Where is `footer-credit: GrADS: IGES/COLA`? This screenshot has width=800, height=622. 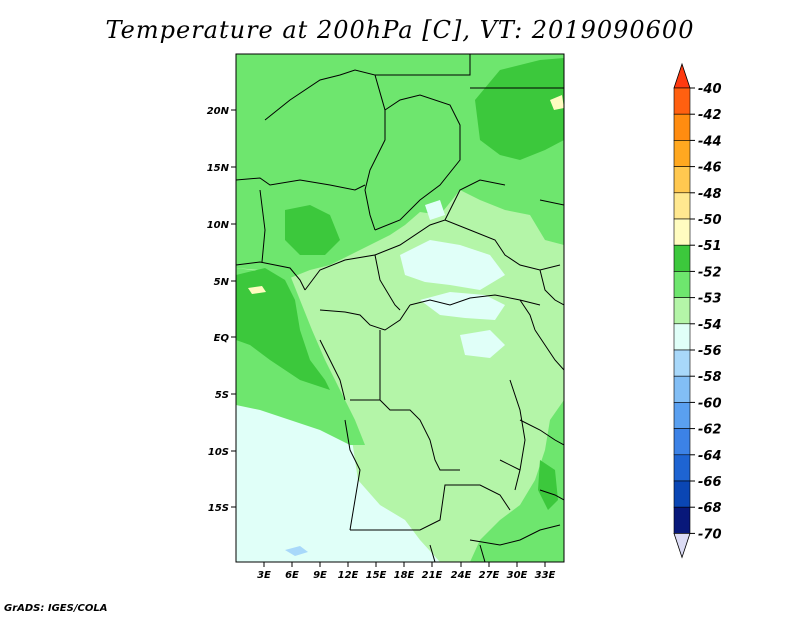 footer-credit: GrADS: IGES/COLA is located at coordinates (56, 608).